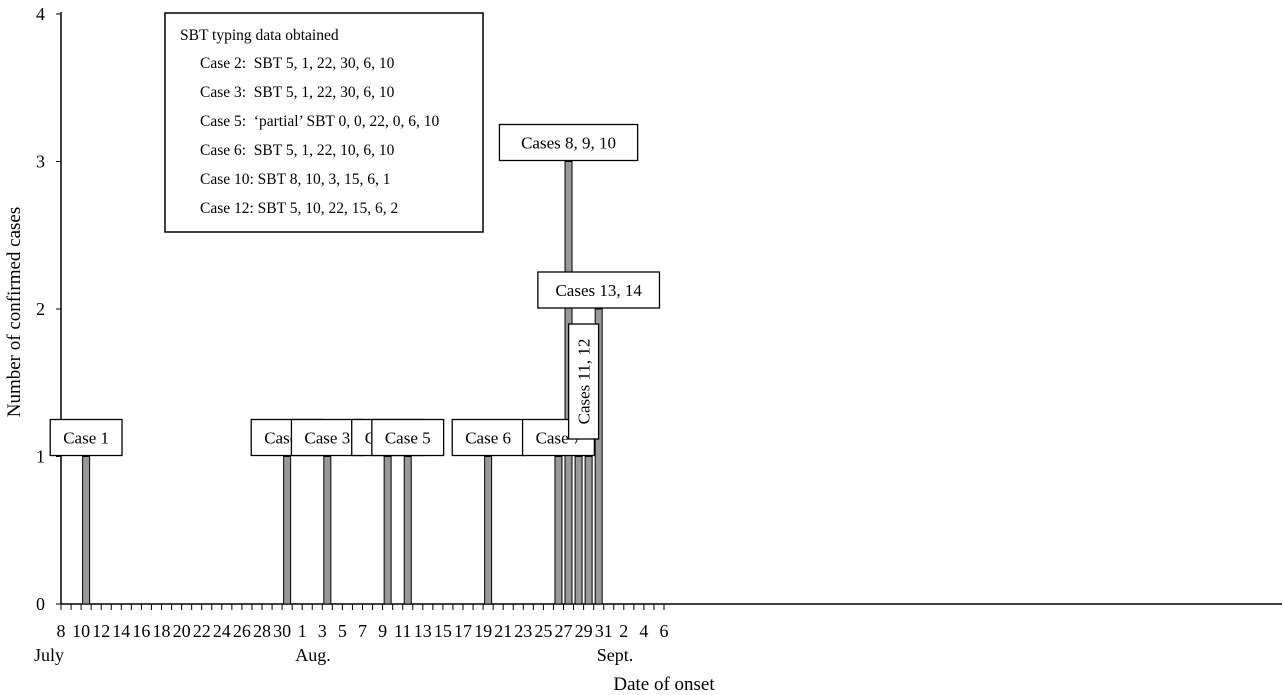  I want to click on y-tick-labels: 0 1 2 3 4, so click(40, 309).